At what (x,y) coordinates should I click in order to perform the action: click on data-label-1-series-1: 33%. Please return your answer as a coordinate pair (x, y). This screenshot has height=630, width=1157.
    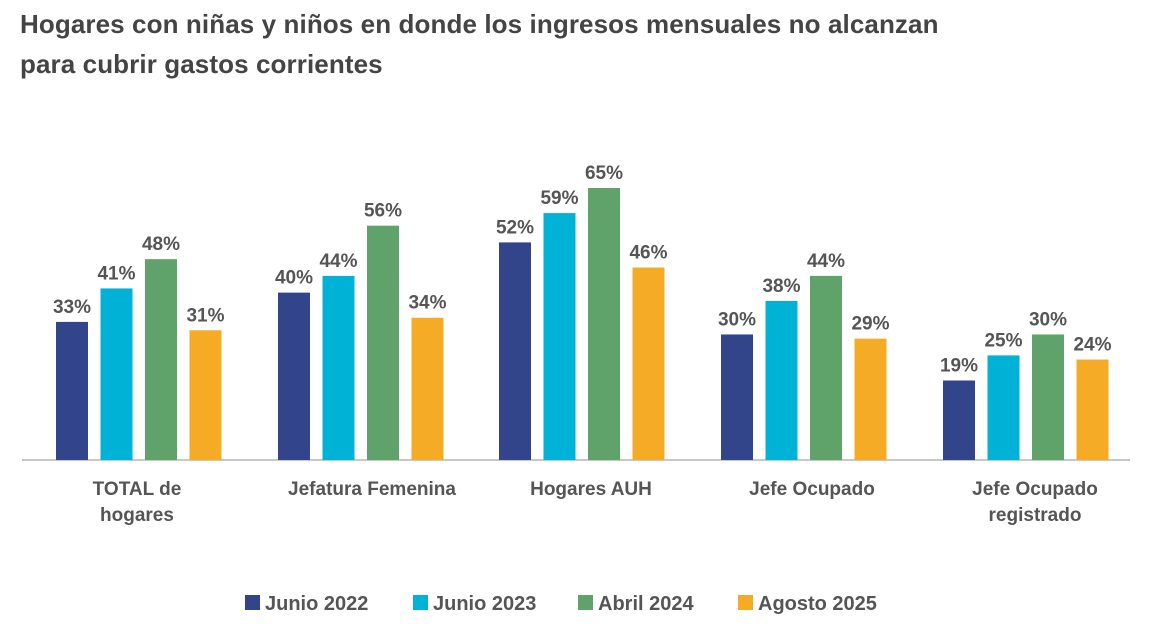
    Looking at the image, I should click on (72, 307).